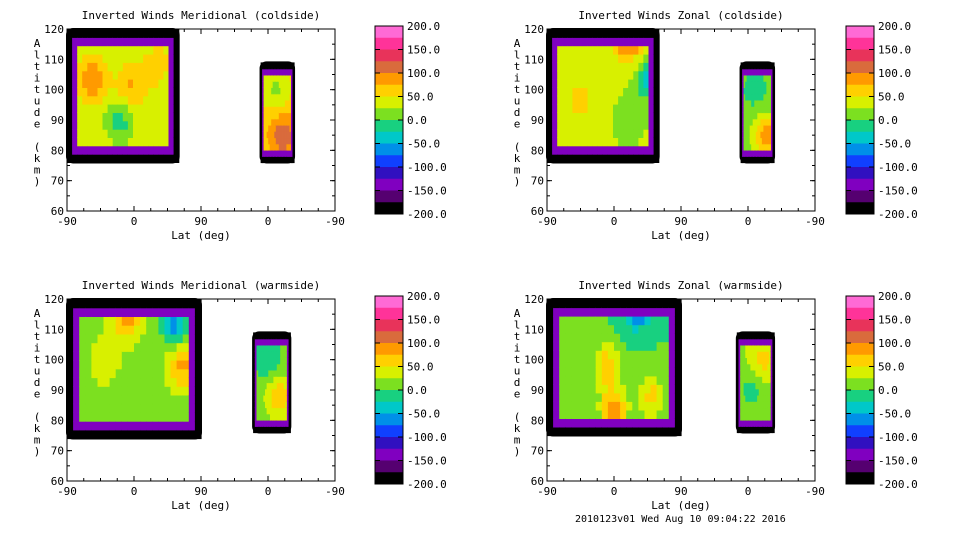 This screenshot has height=540, width=960. What do you see at coordinates (891, 367) in the screenshot?
I see `colorbar-tick-label: 50.0` at bounding box center [891, 367].